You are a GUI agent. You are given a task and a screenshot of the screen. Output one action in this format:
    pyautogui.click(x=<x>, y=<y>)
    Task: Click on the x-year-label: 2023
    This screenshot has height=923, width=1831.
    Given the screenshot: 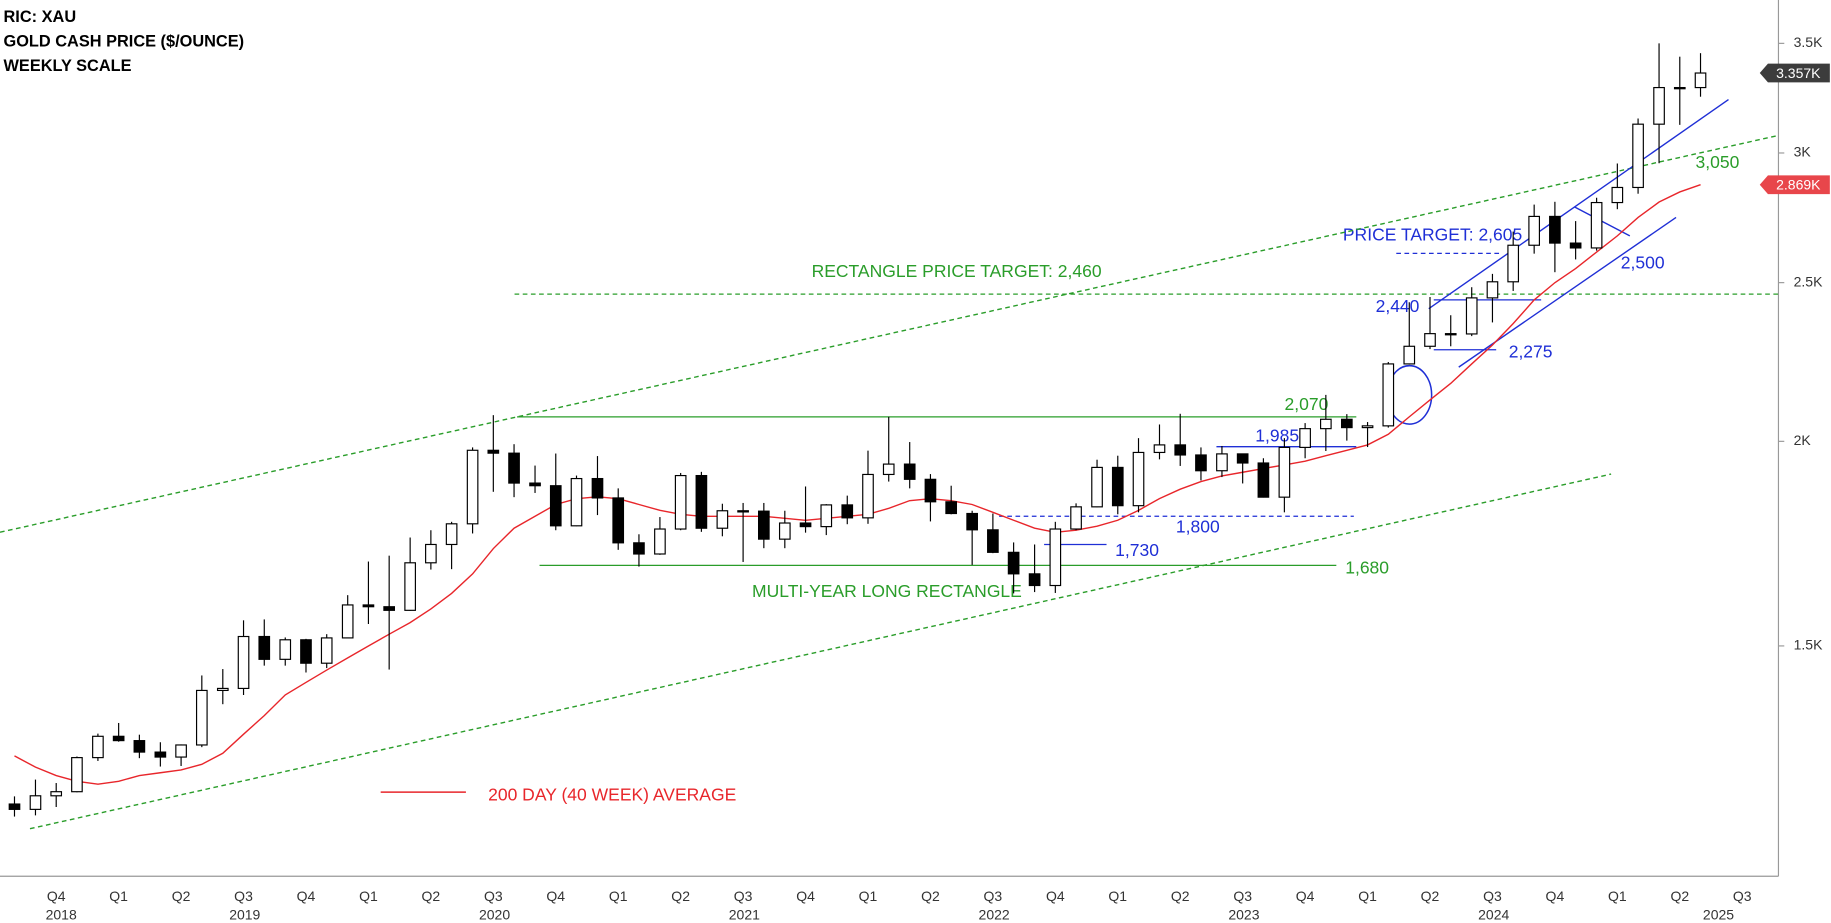 What is the action you would take?
    pyautogui.click(x=1243, y=915)
    